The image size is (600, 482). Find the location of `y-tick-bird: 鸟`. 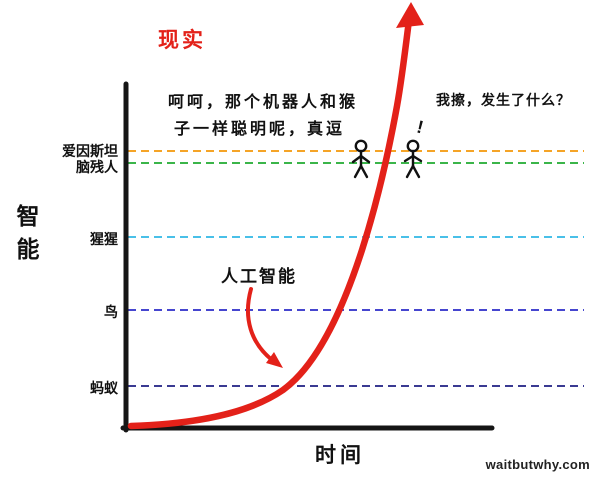

y-tick-bird: 鸟 is located at coordinates (111, 312).